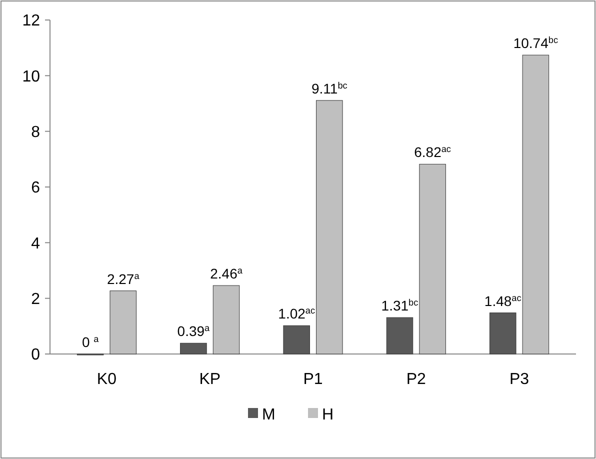 The height and width of the screenshot is (459, 596). What do you see at coordinates (503, 300) in the screenshot?
I see `data-label: 1.48$^{ac}$` at bounding box center [503, 300].